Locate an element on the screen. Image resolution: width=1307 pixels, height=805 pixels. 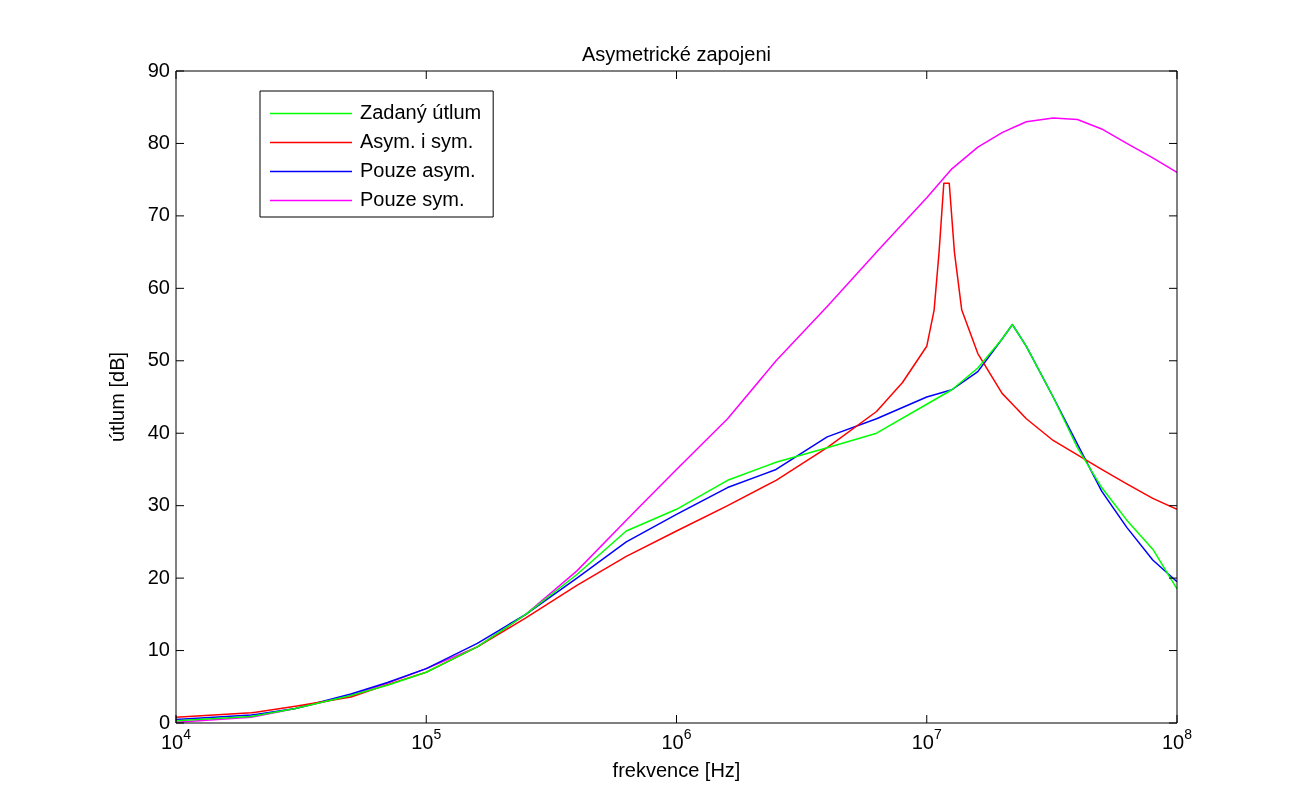
y-tick-label: 10 is located at coordinates (158, 649).